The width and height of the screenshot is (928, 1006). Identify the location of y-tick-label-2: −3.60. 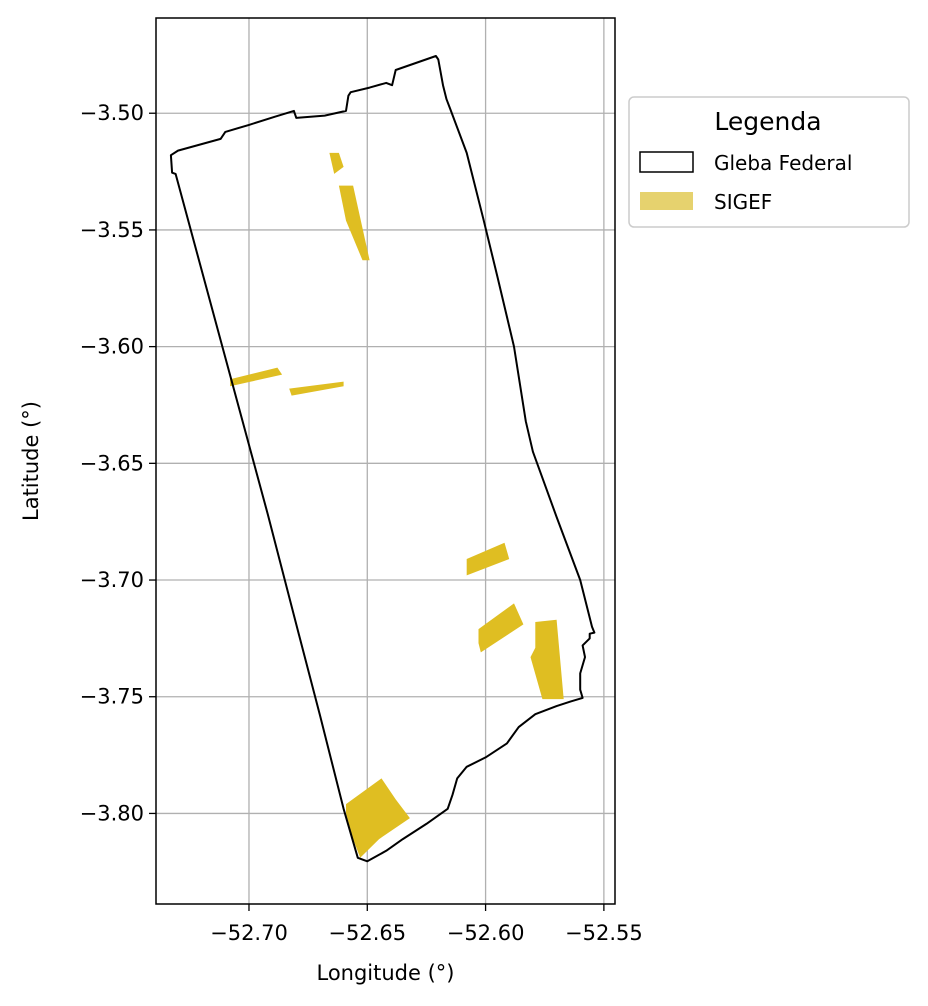
(112, 347).